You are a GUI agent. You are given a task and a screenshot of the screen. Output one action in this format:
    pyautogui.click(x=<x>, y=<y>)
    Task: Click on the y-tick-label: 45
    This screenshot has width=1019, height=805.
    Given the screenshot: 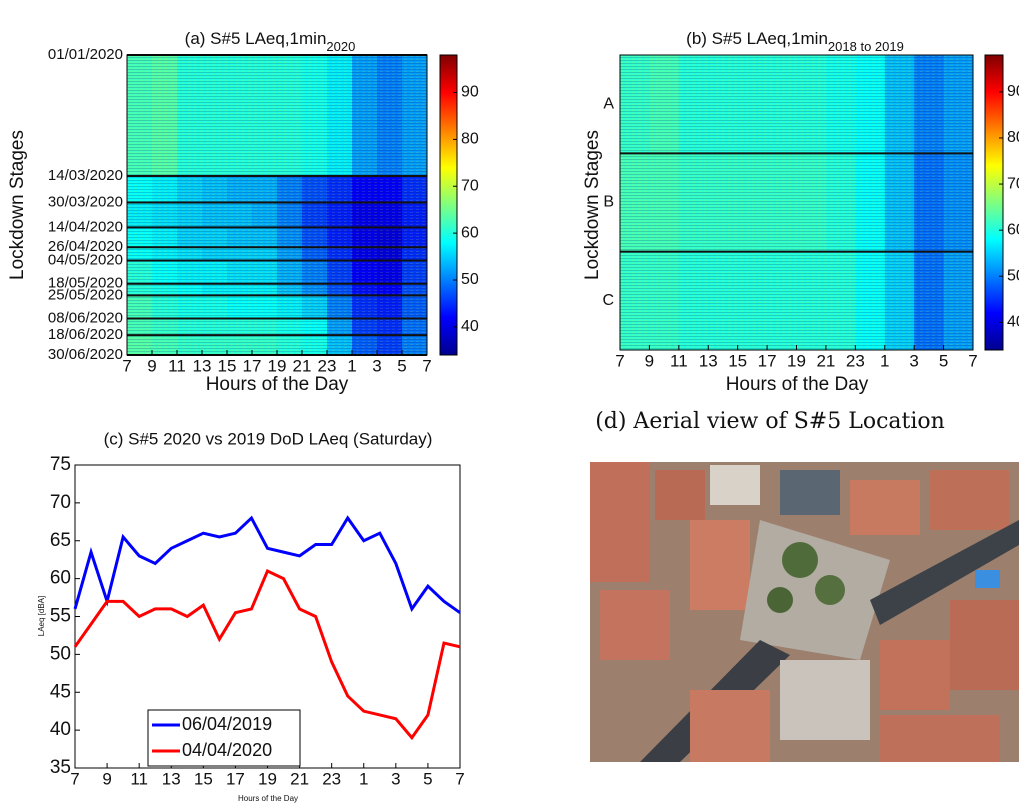 What is the action you would take?
    pyautogui.click(x=60, y=691)
    